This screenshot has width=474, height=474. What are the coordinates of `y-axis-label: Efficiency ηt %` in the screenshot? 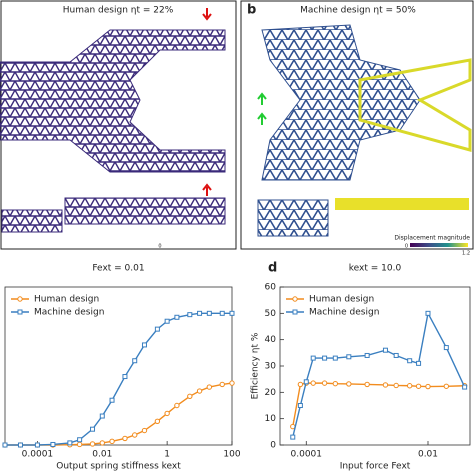 It's located at (256, 365).